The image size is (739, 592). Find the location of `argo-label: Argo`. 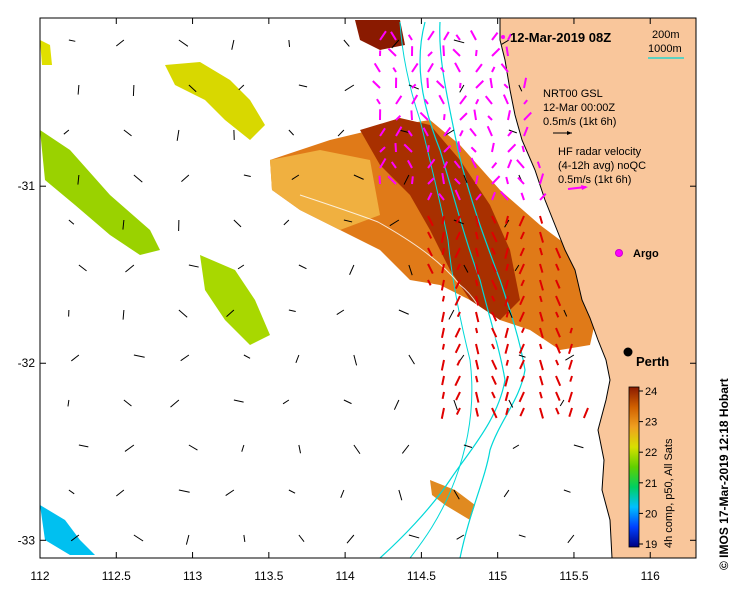

argo-label: Argo is located at coordinates (646, 254).